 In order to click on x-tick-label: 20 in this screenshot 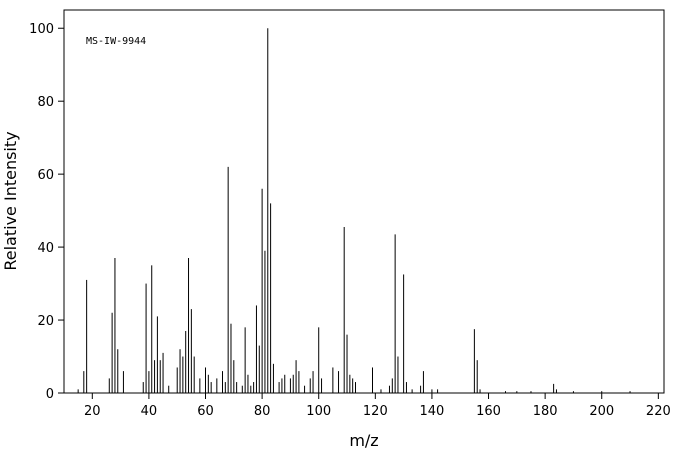, I will do `click(92, 411)`.